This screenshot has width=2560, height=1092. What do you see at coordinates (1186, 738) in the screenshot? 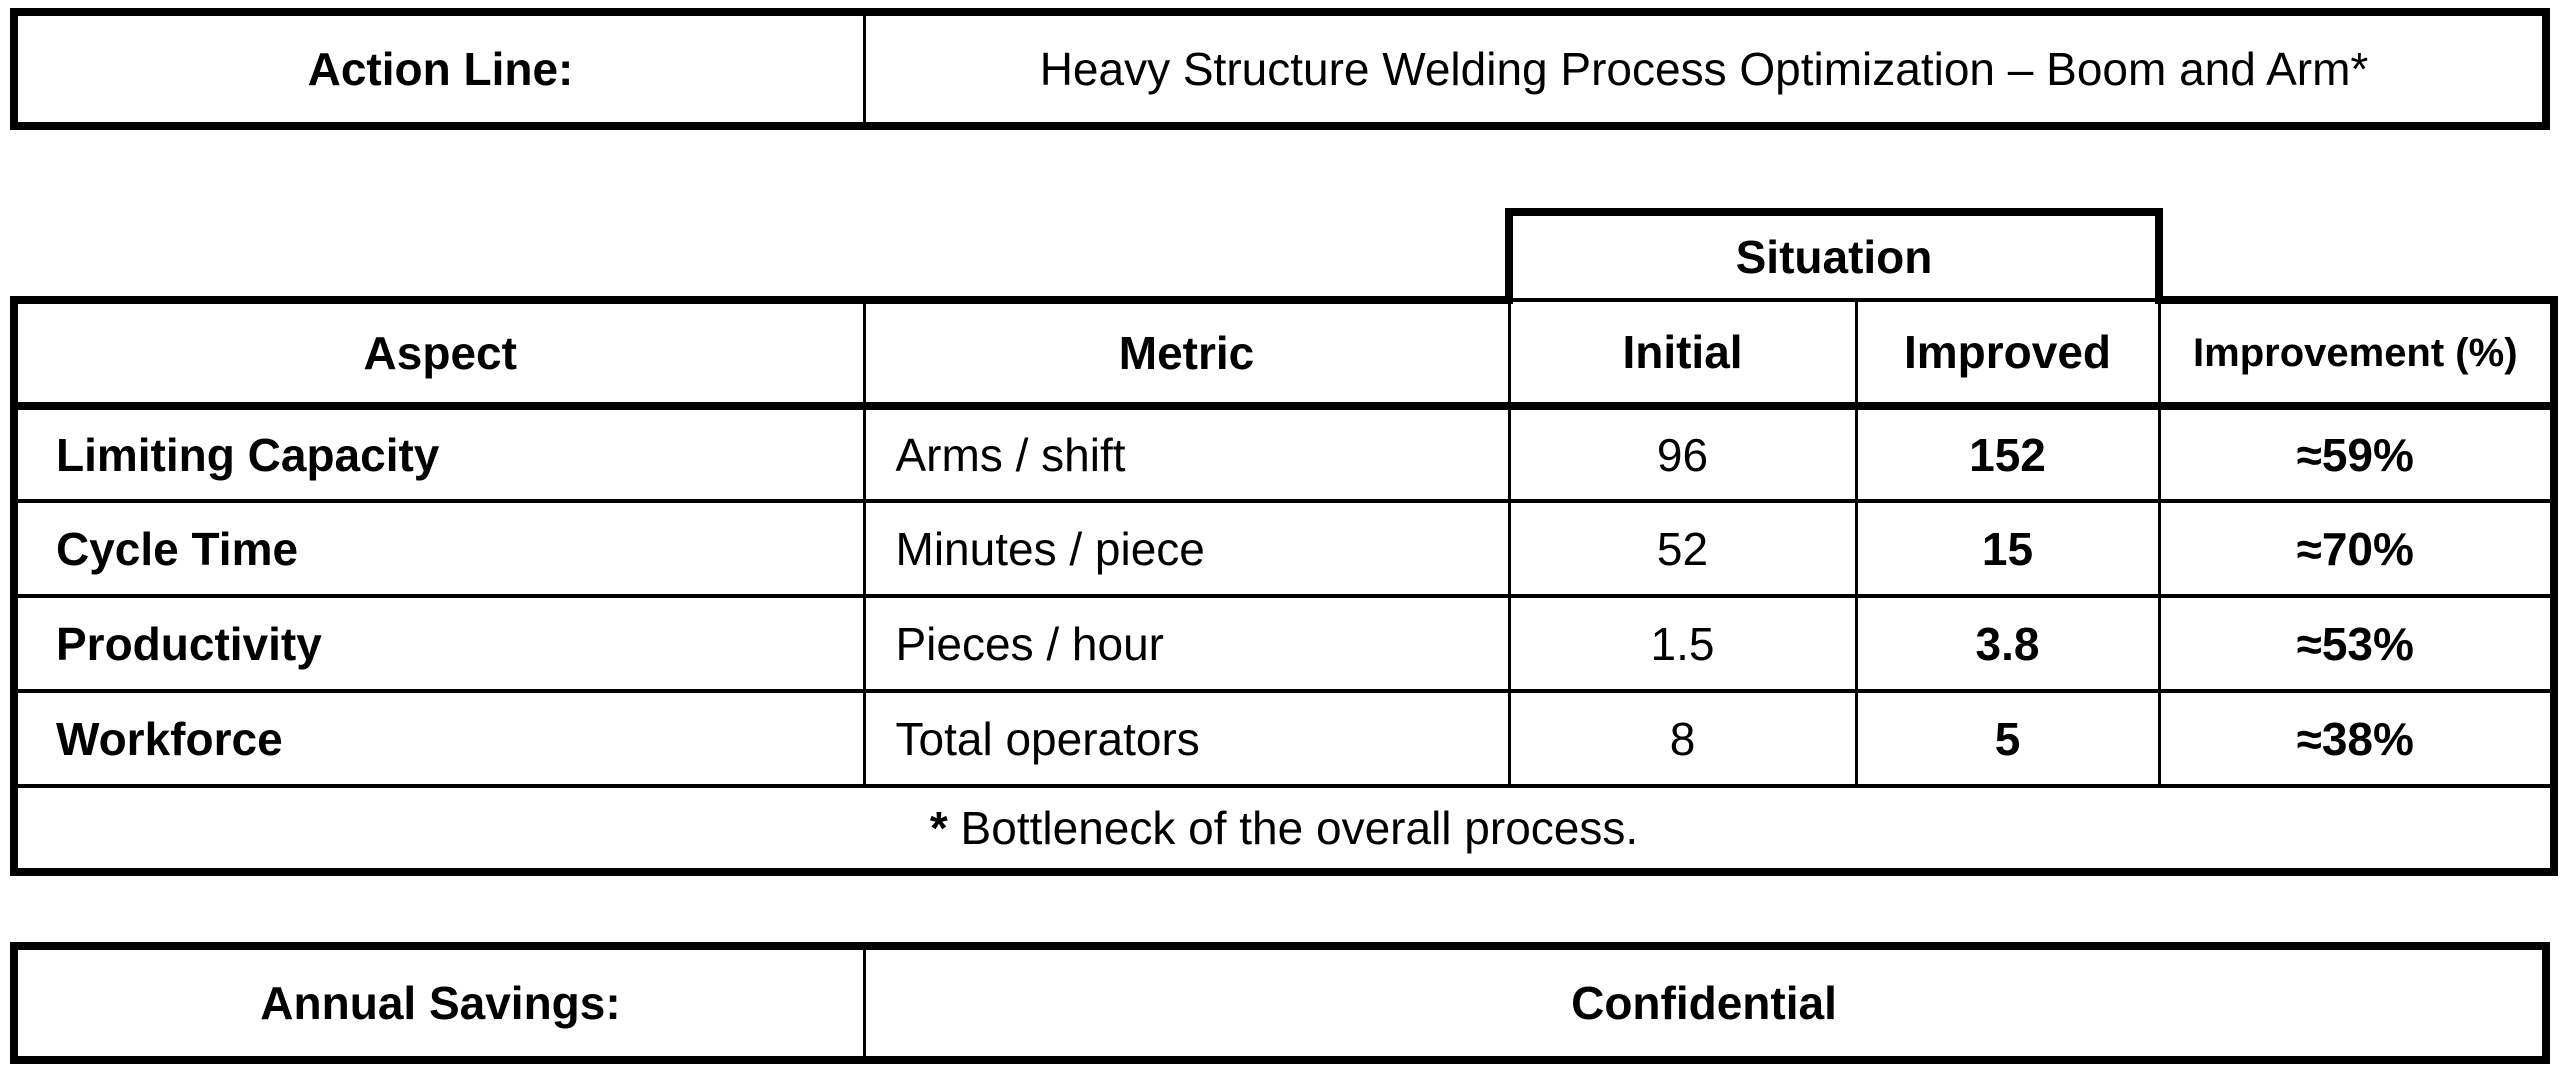
I see `metric-cell: Total operators` at bounding box center [1186, 738].